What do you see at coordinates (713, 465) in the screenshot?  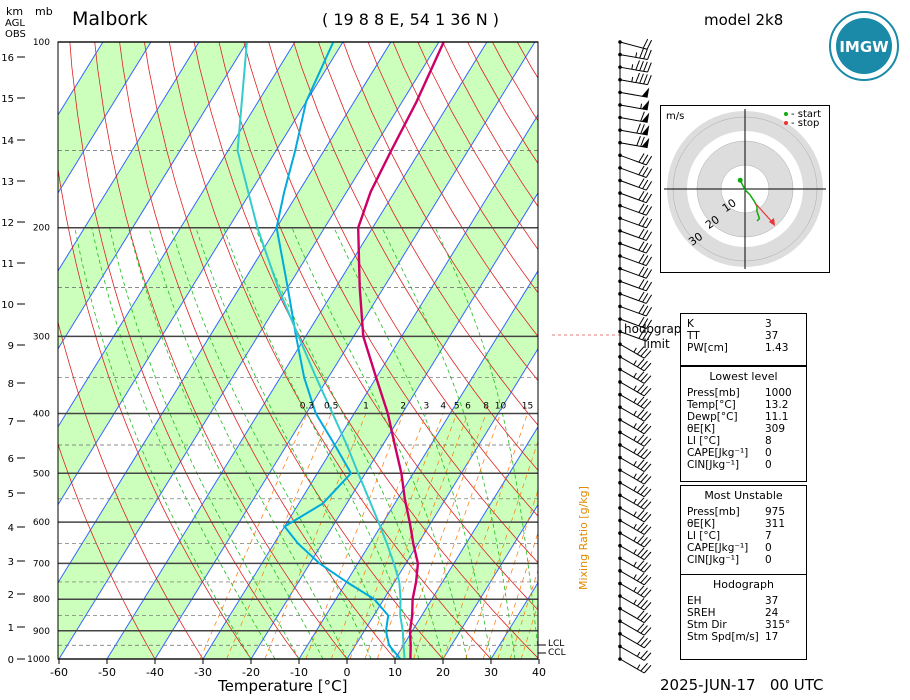 I see `param-label: CIN[Jkg⁻¹]` at bounding box center [713, 465].